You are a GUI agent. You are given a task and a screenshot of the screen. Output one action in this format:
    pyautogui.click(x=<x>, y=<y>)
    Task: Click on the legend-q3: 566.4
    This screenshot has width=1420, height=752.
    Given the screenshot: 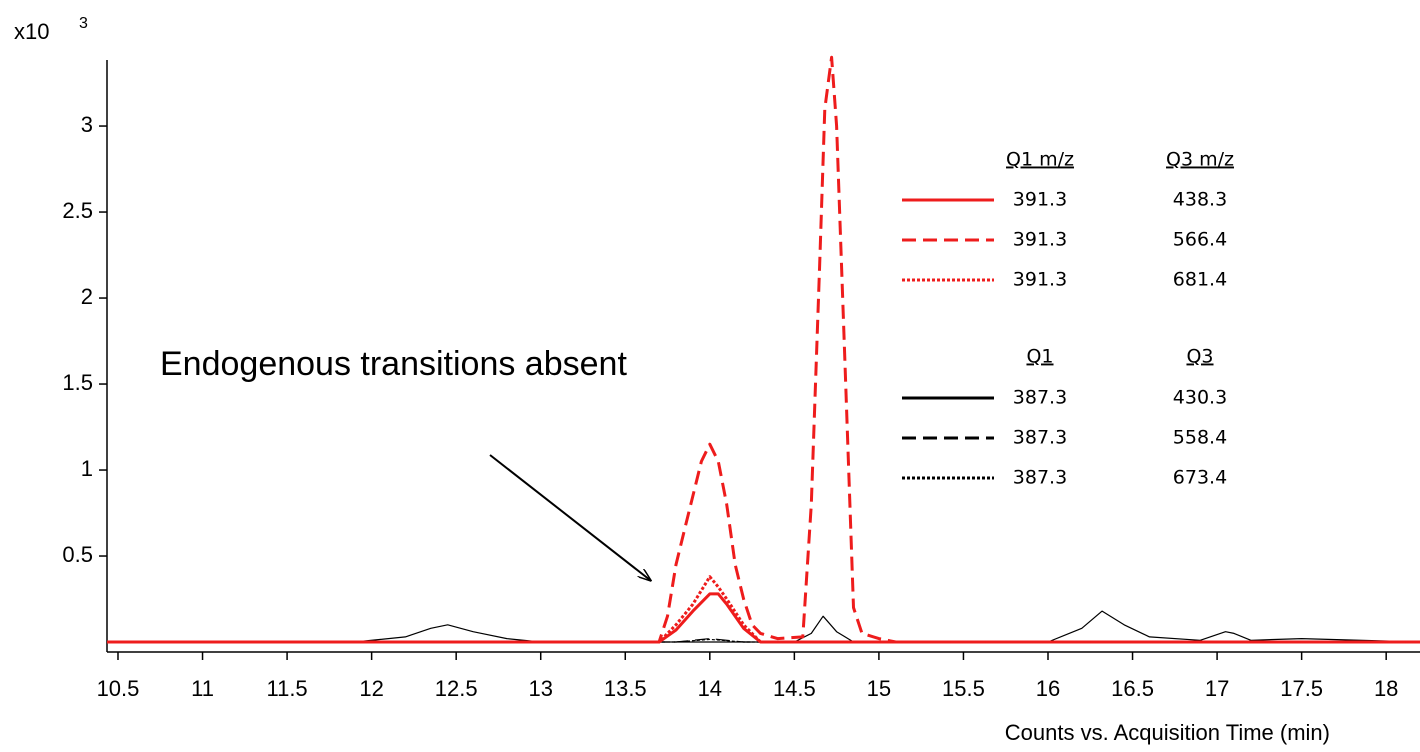 What is the action you would take?
    pyautogui.click(x=1200, y=240)
    